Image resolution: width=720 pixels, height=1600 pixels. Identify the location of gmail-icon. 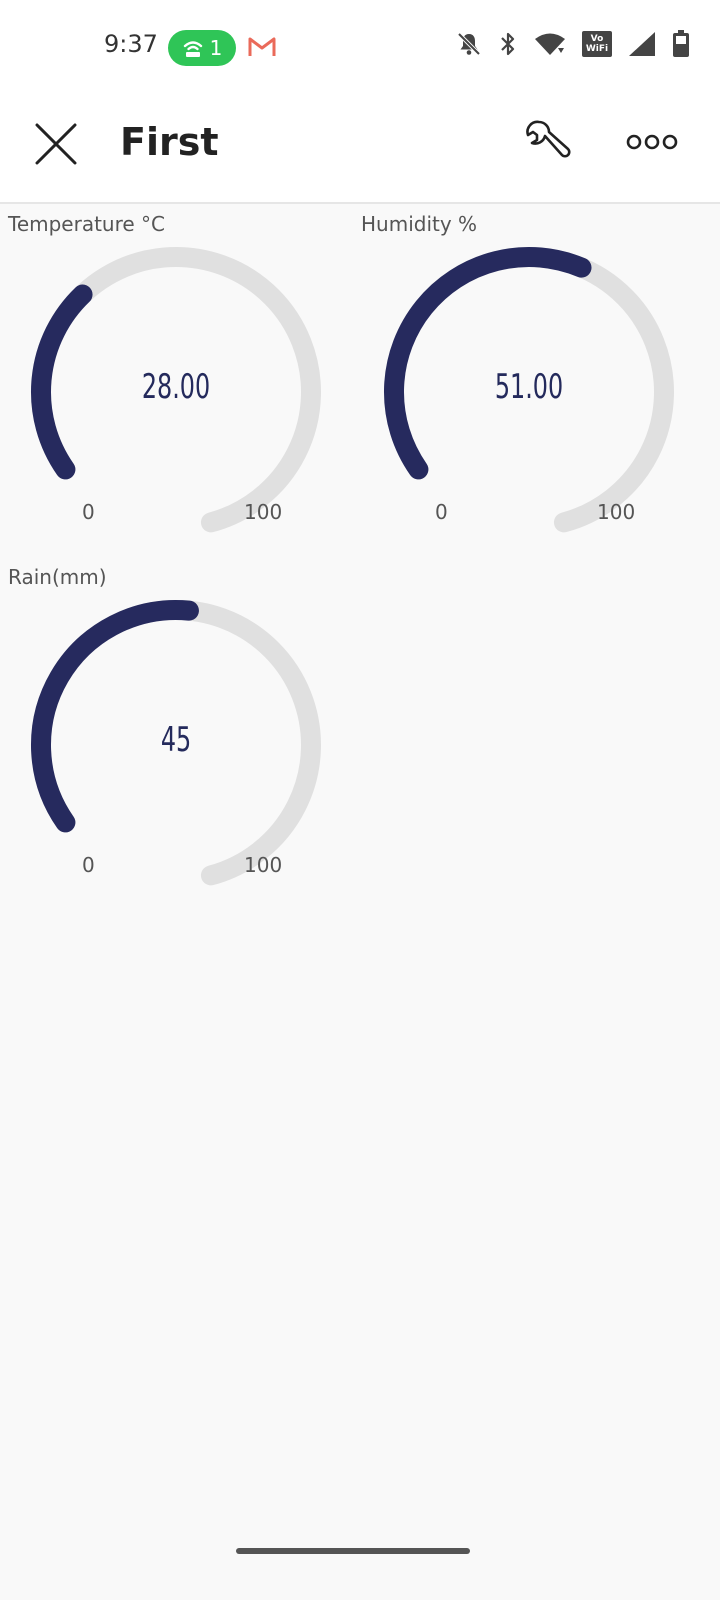
(262, 46).